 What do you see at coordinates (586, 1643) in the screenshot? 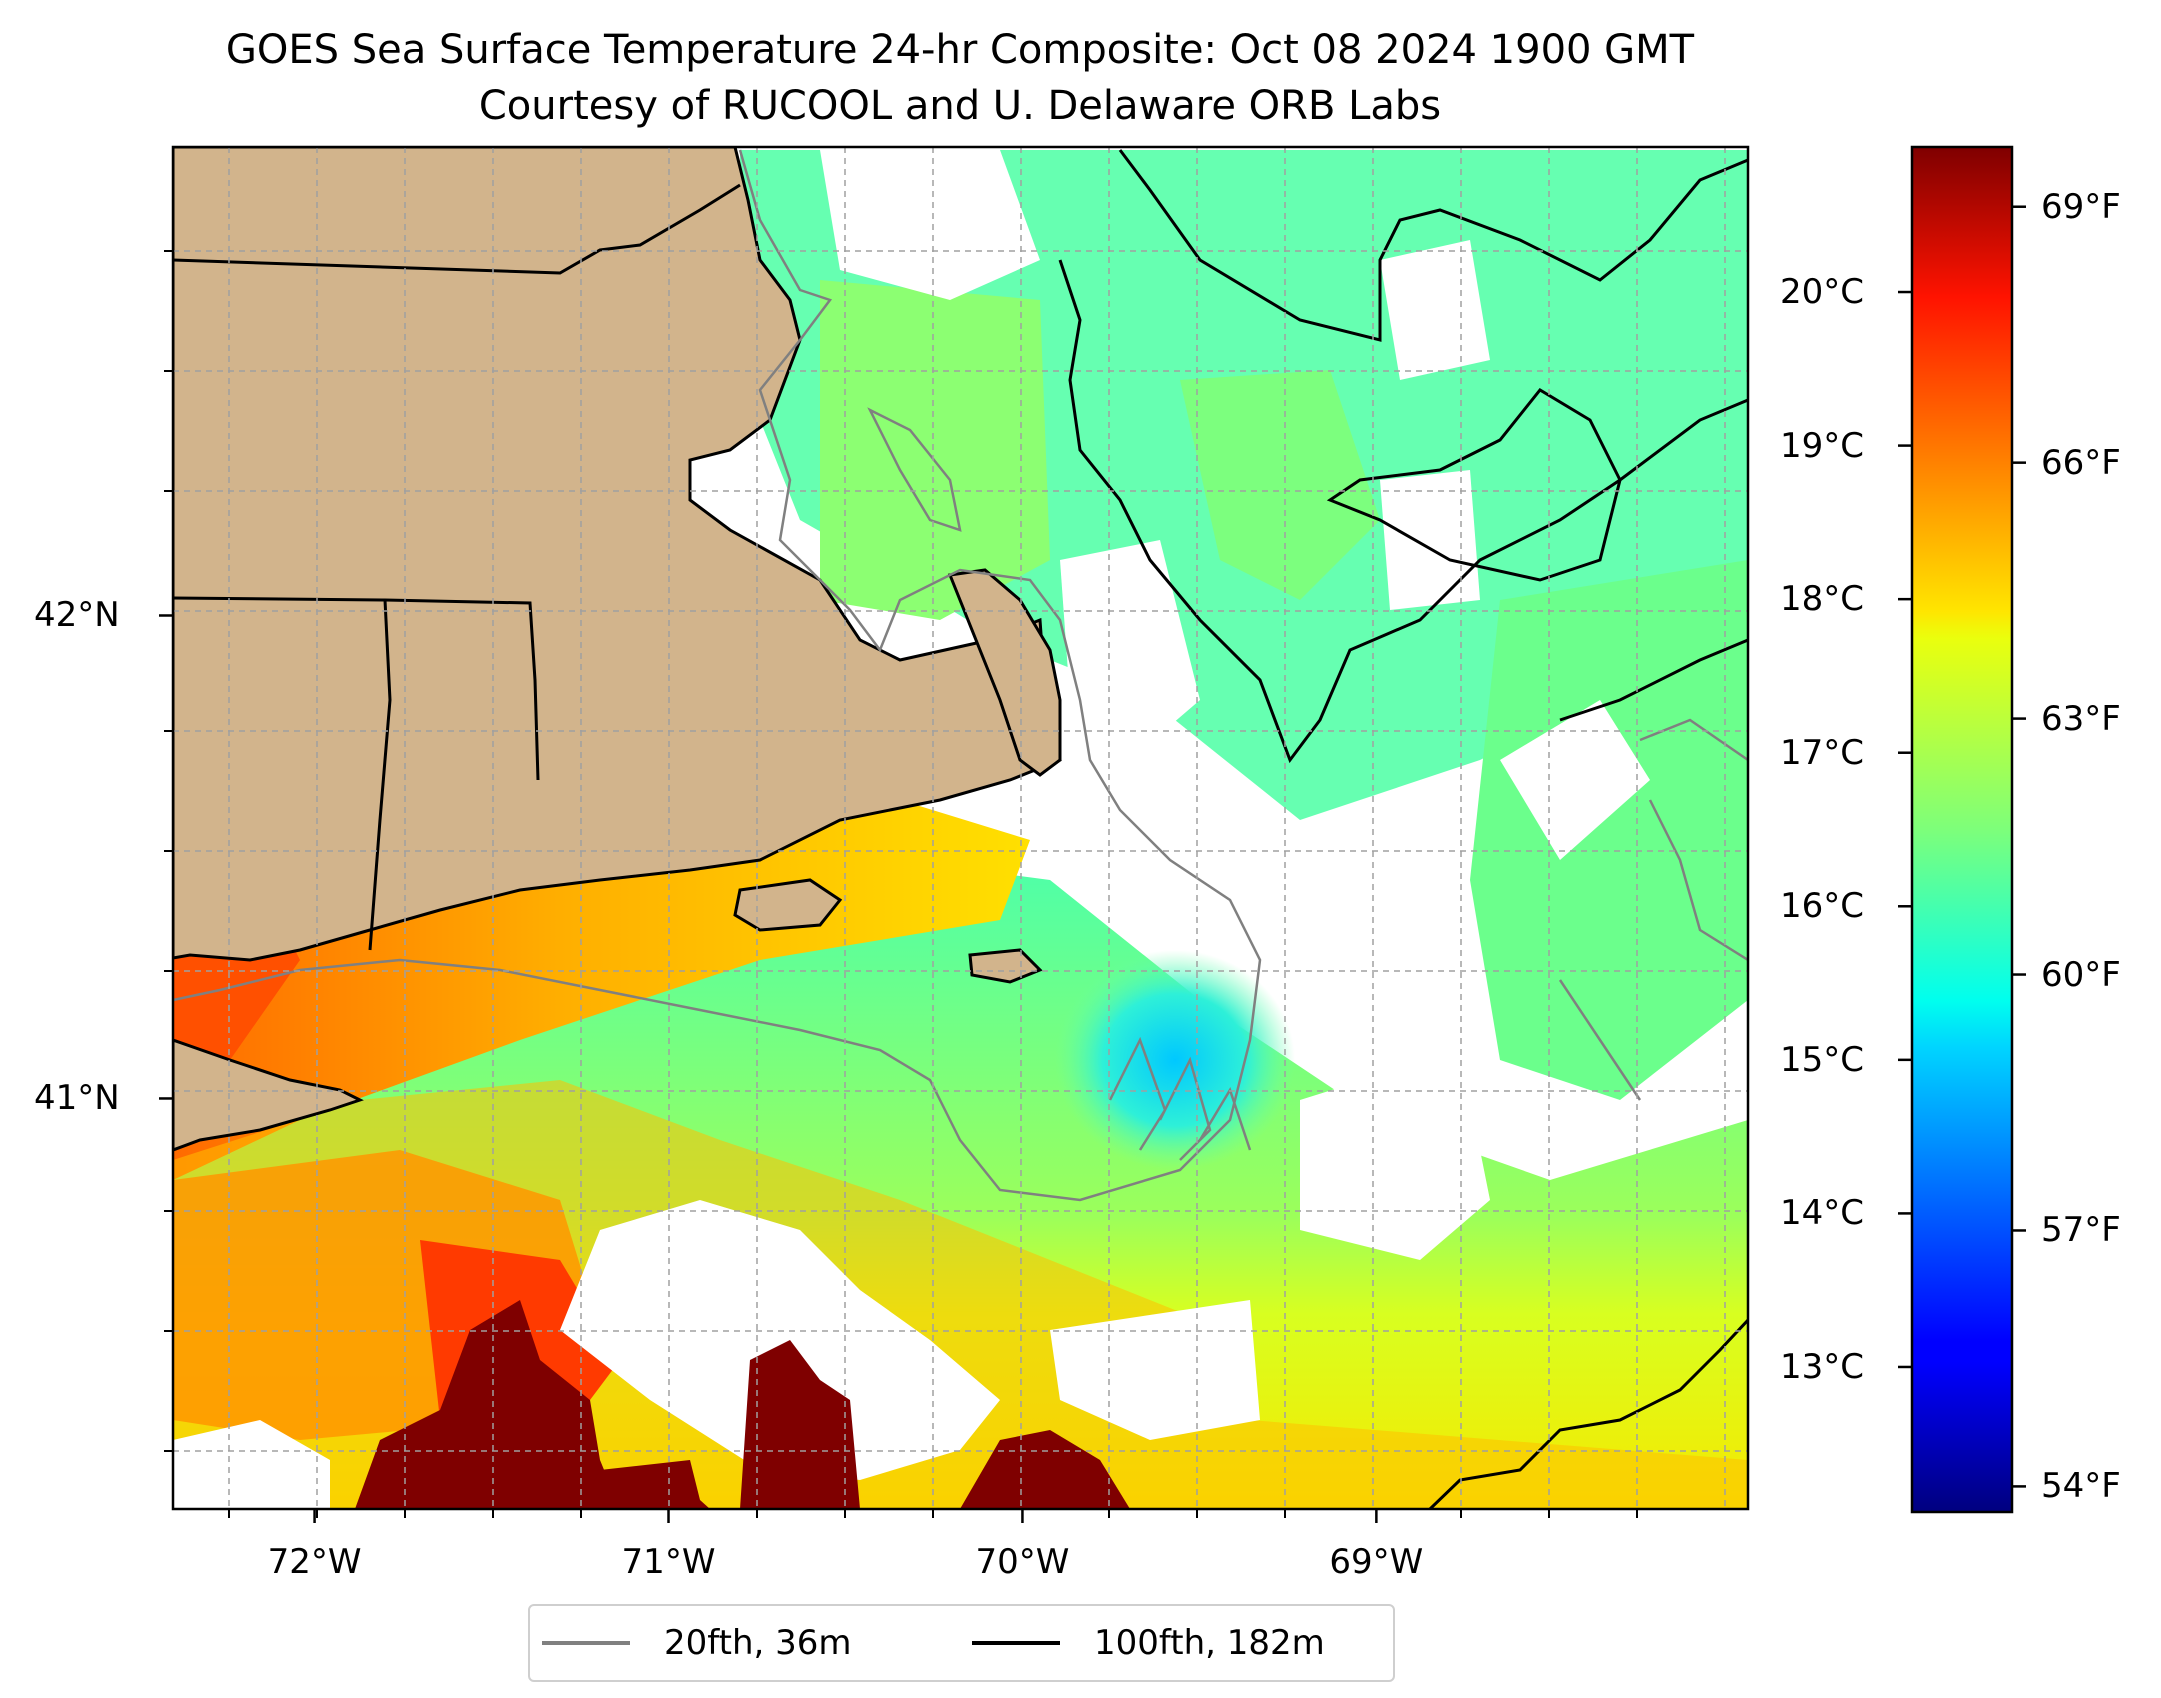
I see `legend-line-gray` at bounding box center [586, 1643].